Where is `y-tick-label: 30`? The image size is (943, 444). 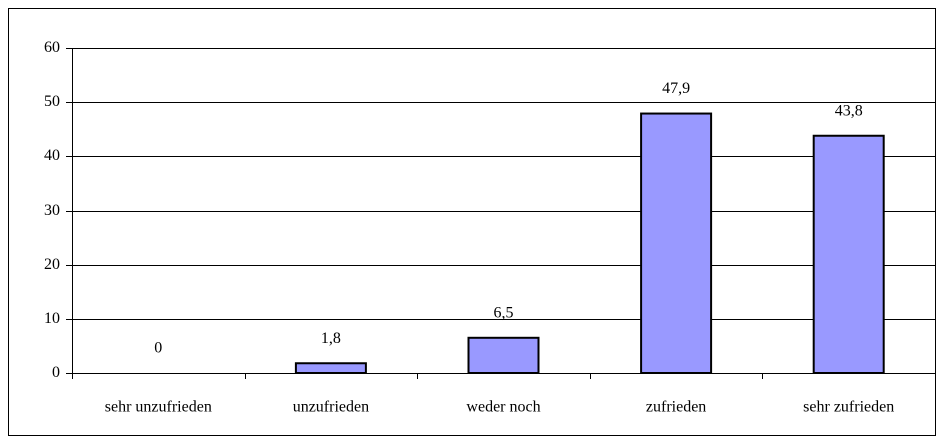
y-tick-label: 30 is located at coordinates (52, 210).